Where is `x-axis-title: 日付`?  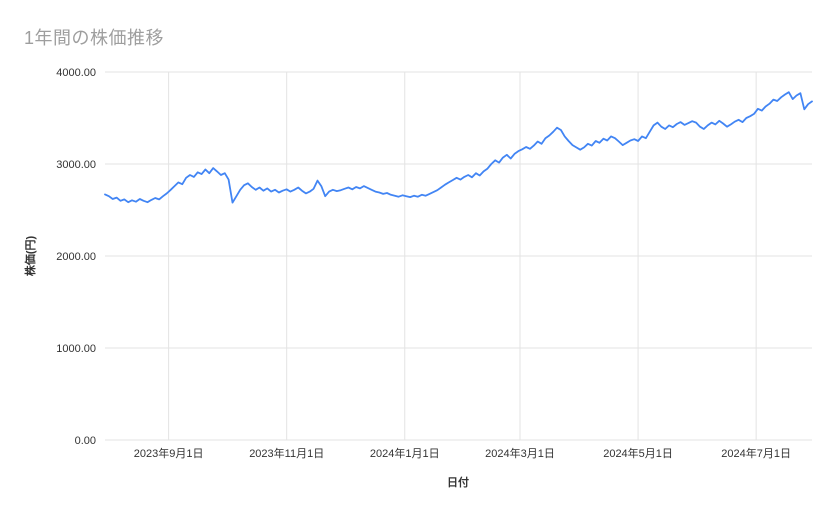 x-axis-title: 日付 is located at coordinates (458, 483).